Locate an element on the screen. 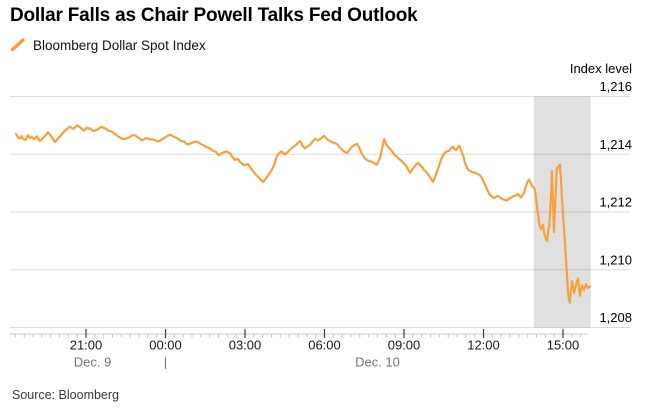 This screenshot has width=654, height=414. y-tick-label: 1,212 is located at coordinates (615, 202).